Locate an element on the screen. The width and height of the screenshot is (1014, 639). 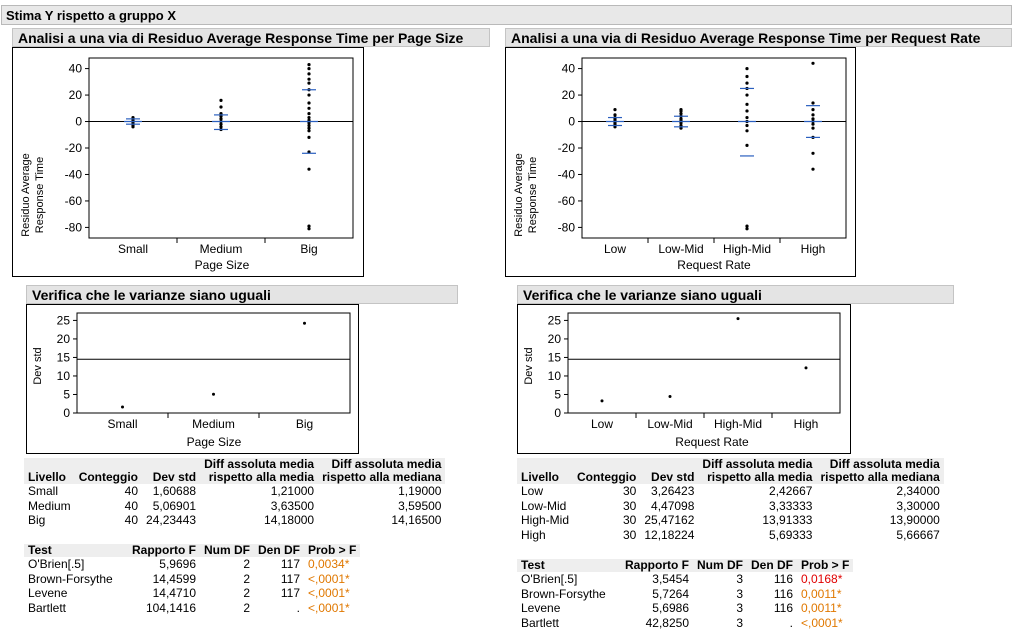
y-tick-label: -80 is located at coordinates (74, 227).